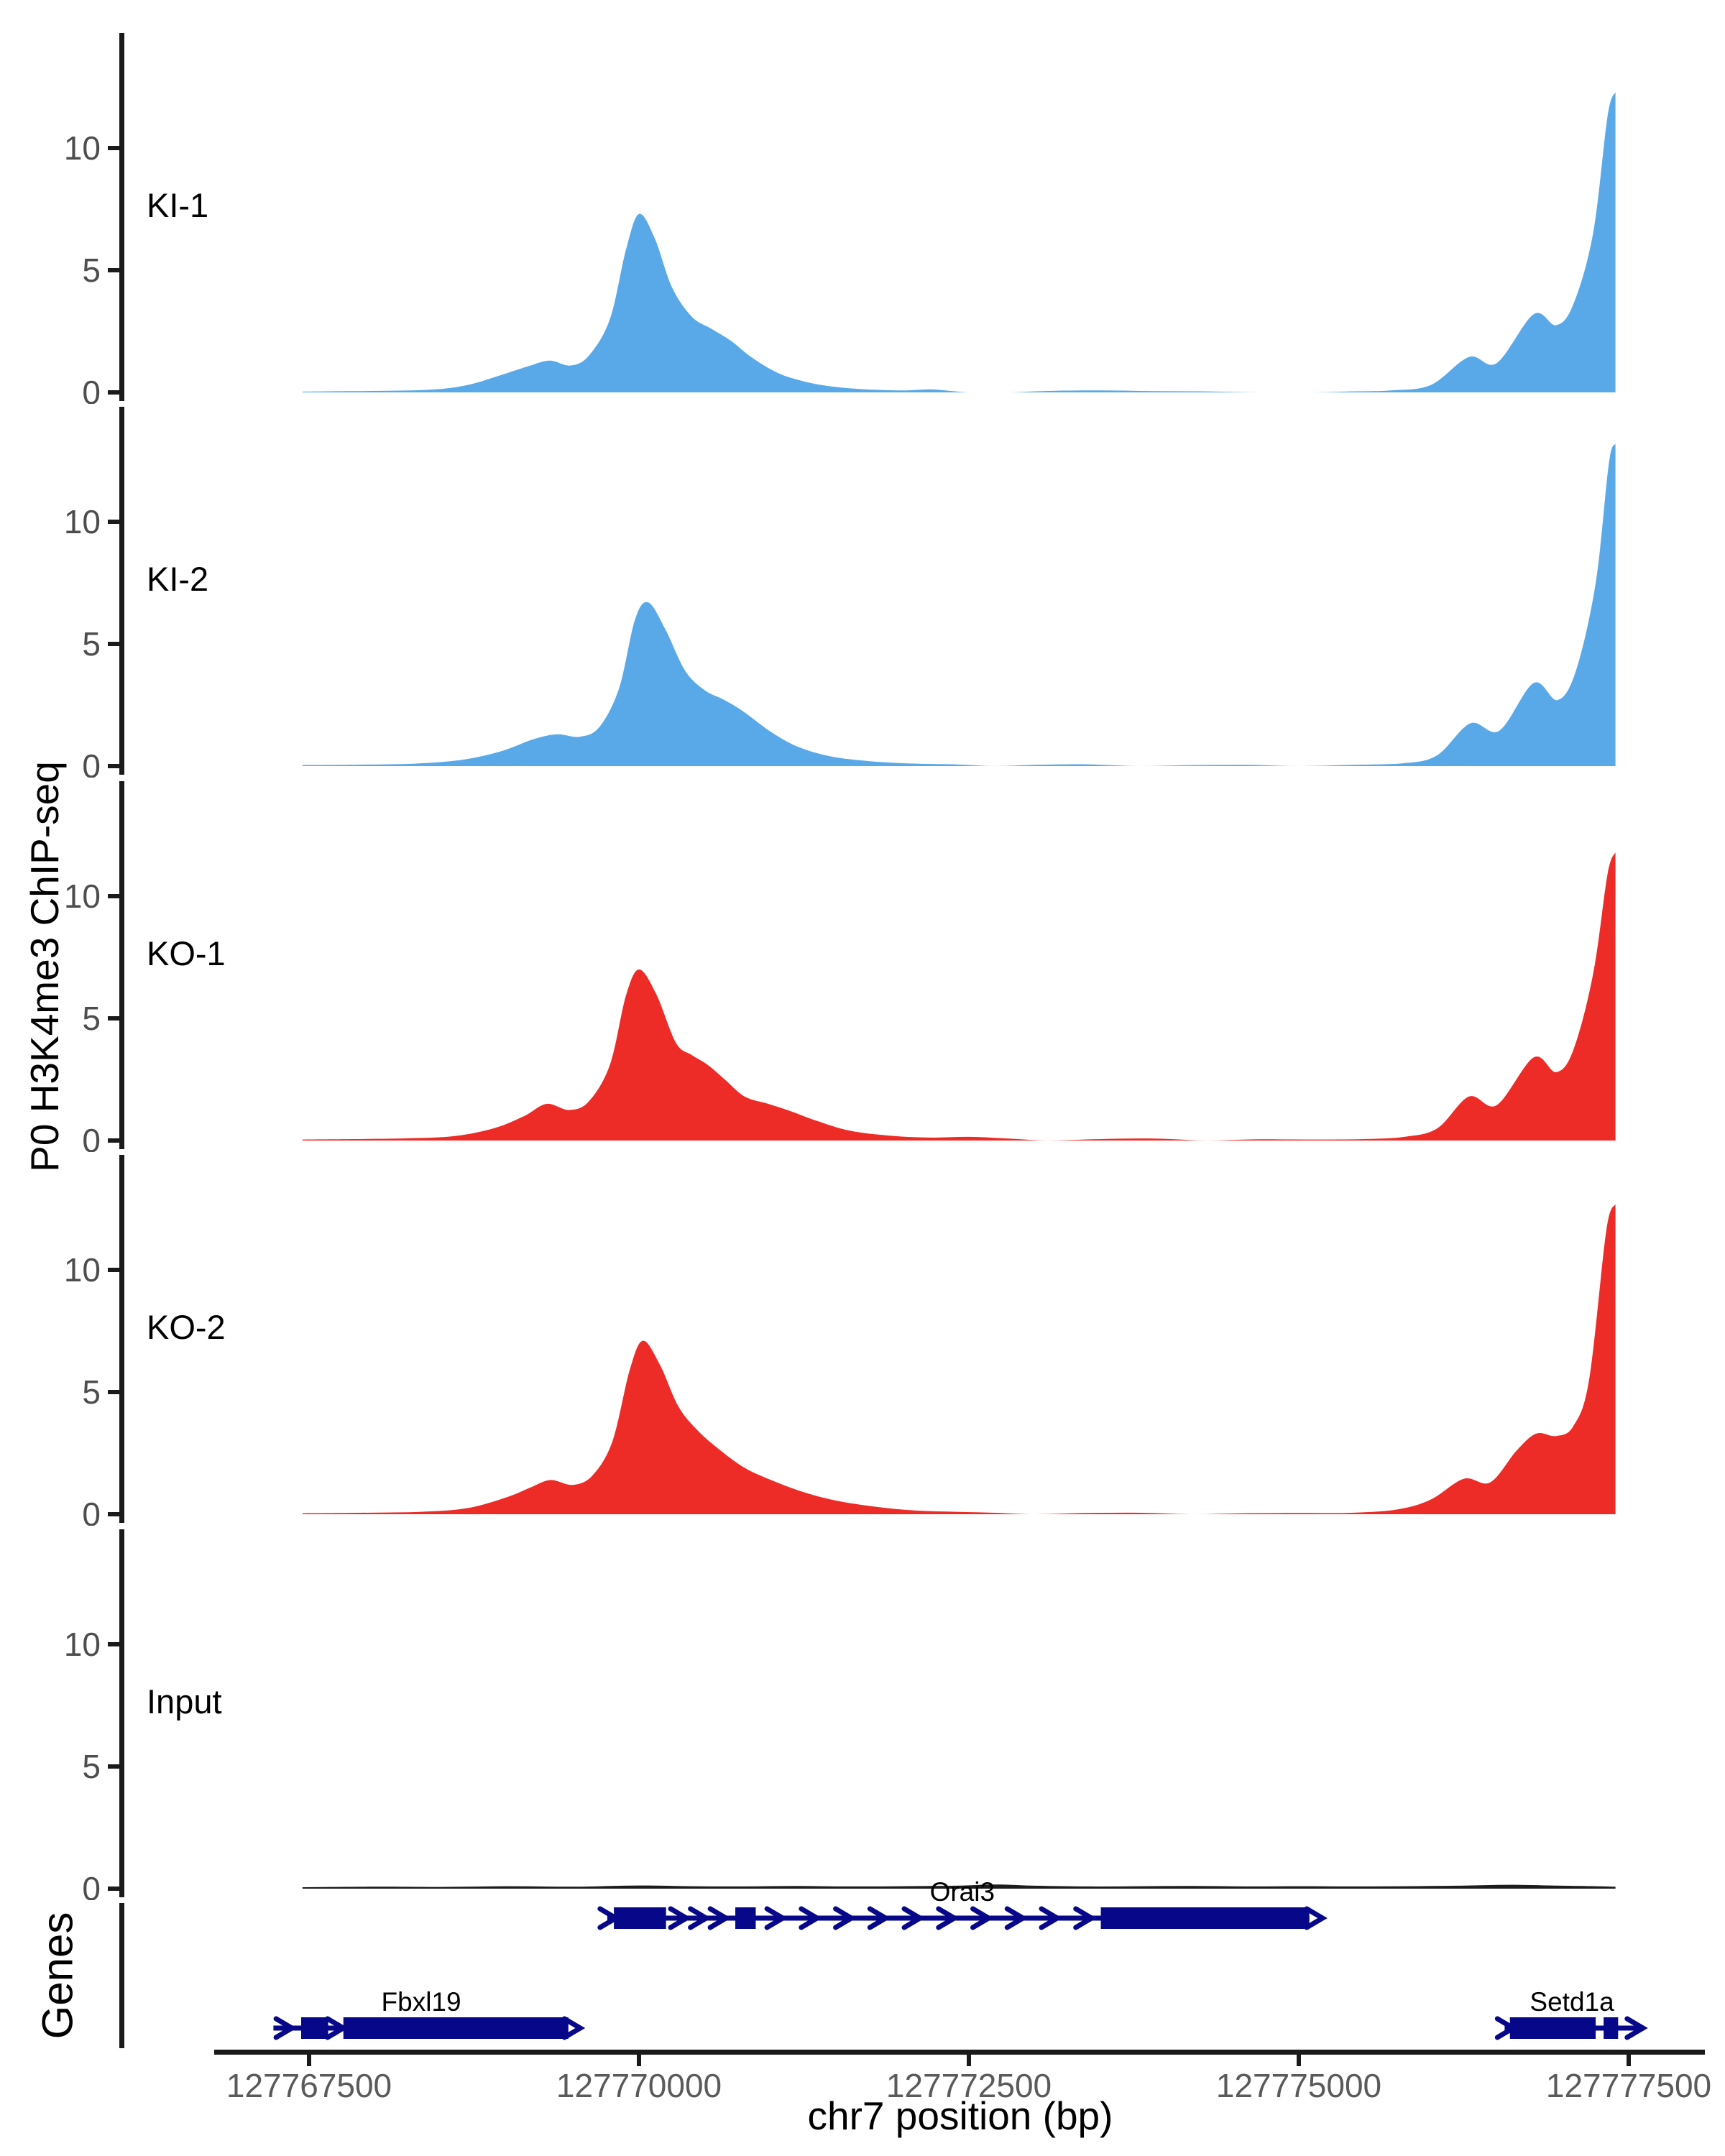 This screenshot has height=2156, width=1725. I want to click on gene-label-fbxl19: Fbxl19, so click(421, 2002).